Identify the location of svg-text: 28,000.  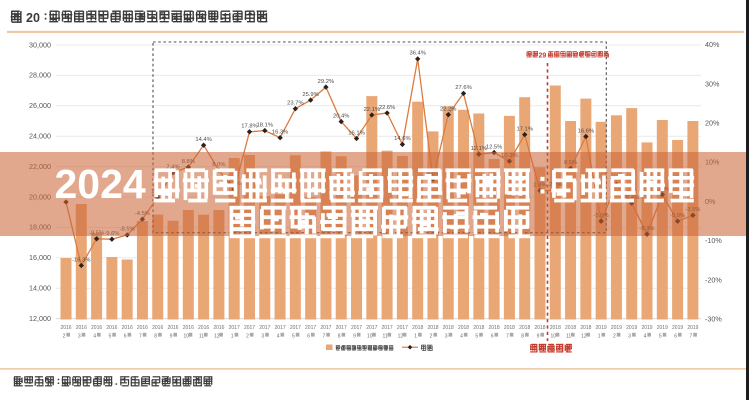
(40, 75).